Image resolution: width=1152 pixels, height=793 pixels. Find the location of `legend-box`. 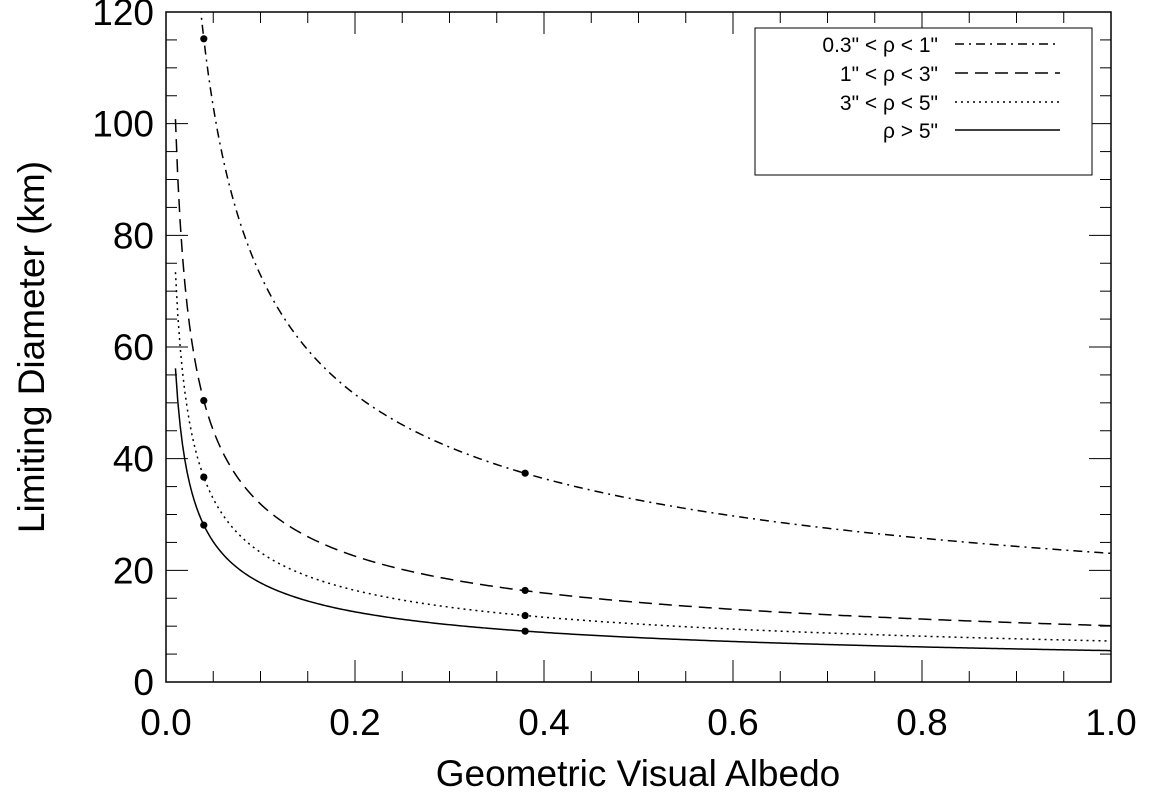

legend-box is located at coordinates (923, 101).